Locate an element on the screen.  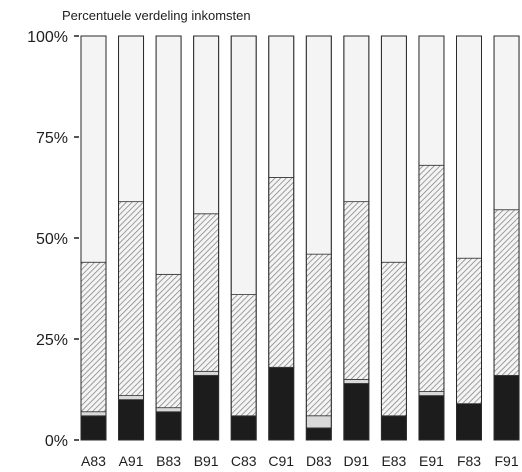
x-tick-label: E83 is located at coordinates (393, 461).